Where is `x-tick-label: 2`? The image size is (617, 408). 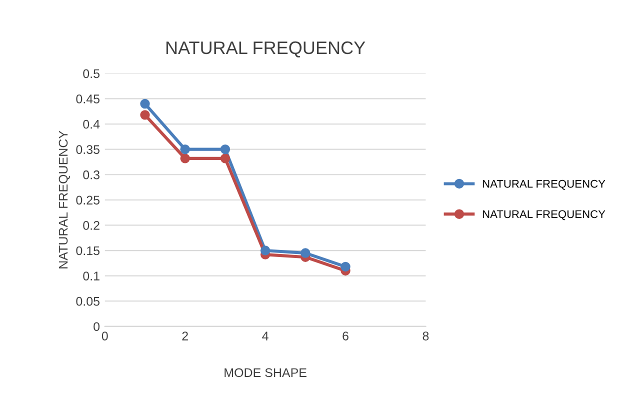
x-tick-label: 2 is located at coordinates (185, 336).